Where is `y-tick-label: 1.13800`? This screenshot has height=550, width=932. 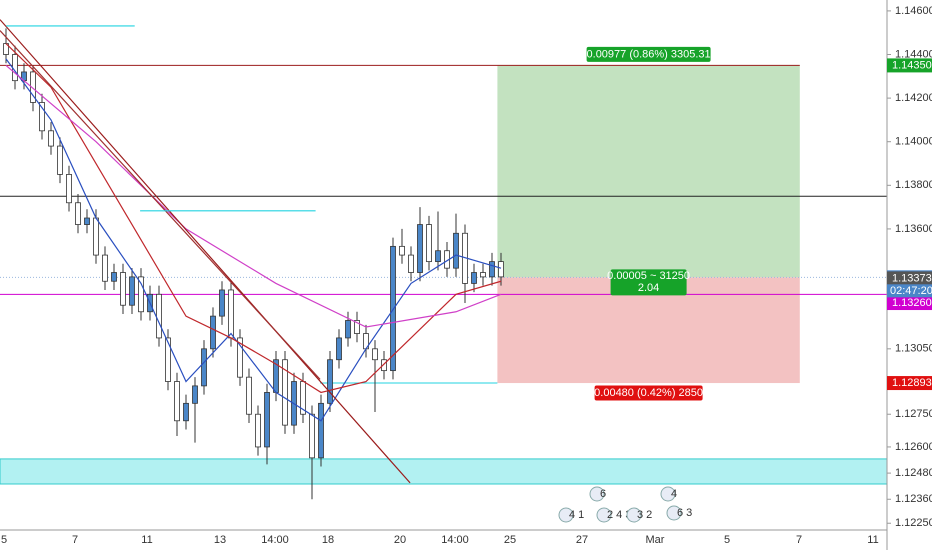 y-tick-label: 1.13800 is located at coordinates (913, 185).